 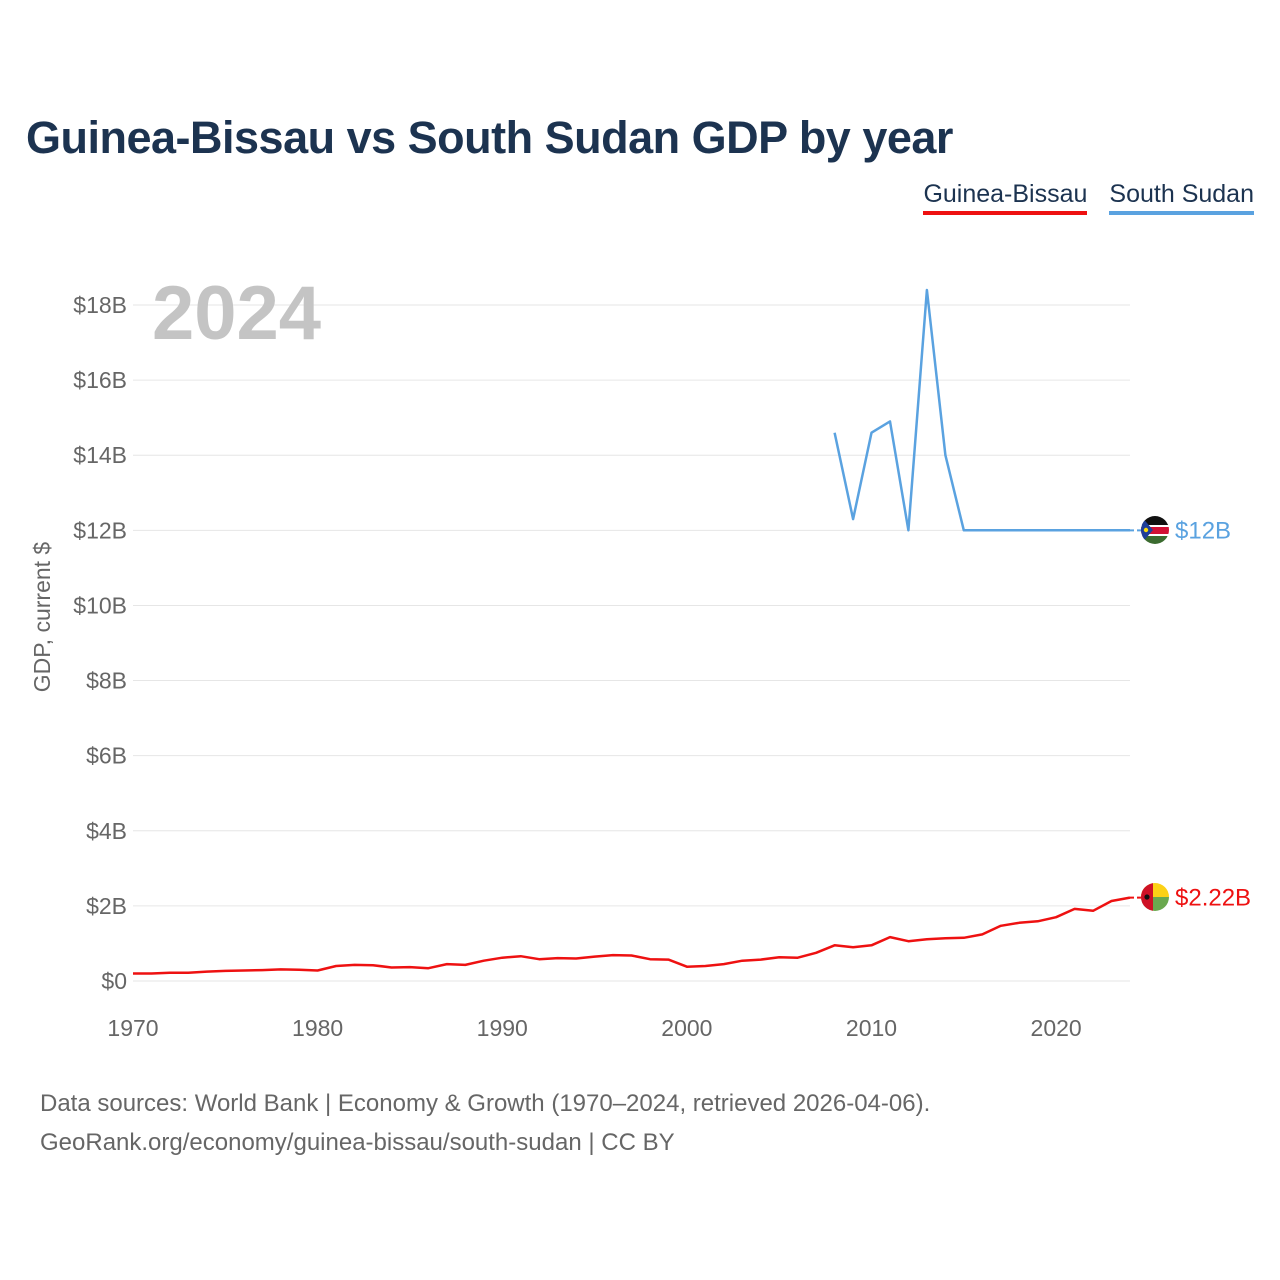 What do you see at coordinates (1203, 530) in the screenshot?
I see `end-label-south-sudan: $12B` at bounding box center [1203, 530].